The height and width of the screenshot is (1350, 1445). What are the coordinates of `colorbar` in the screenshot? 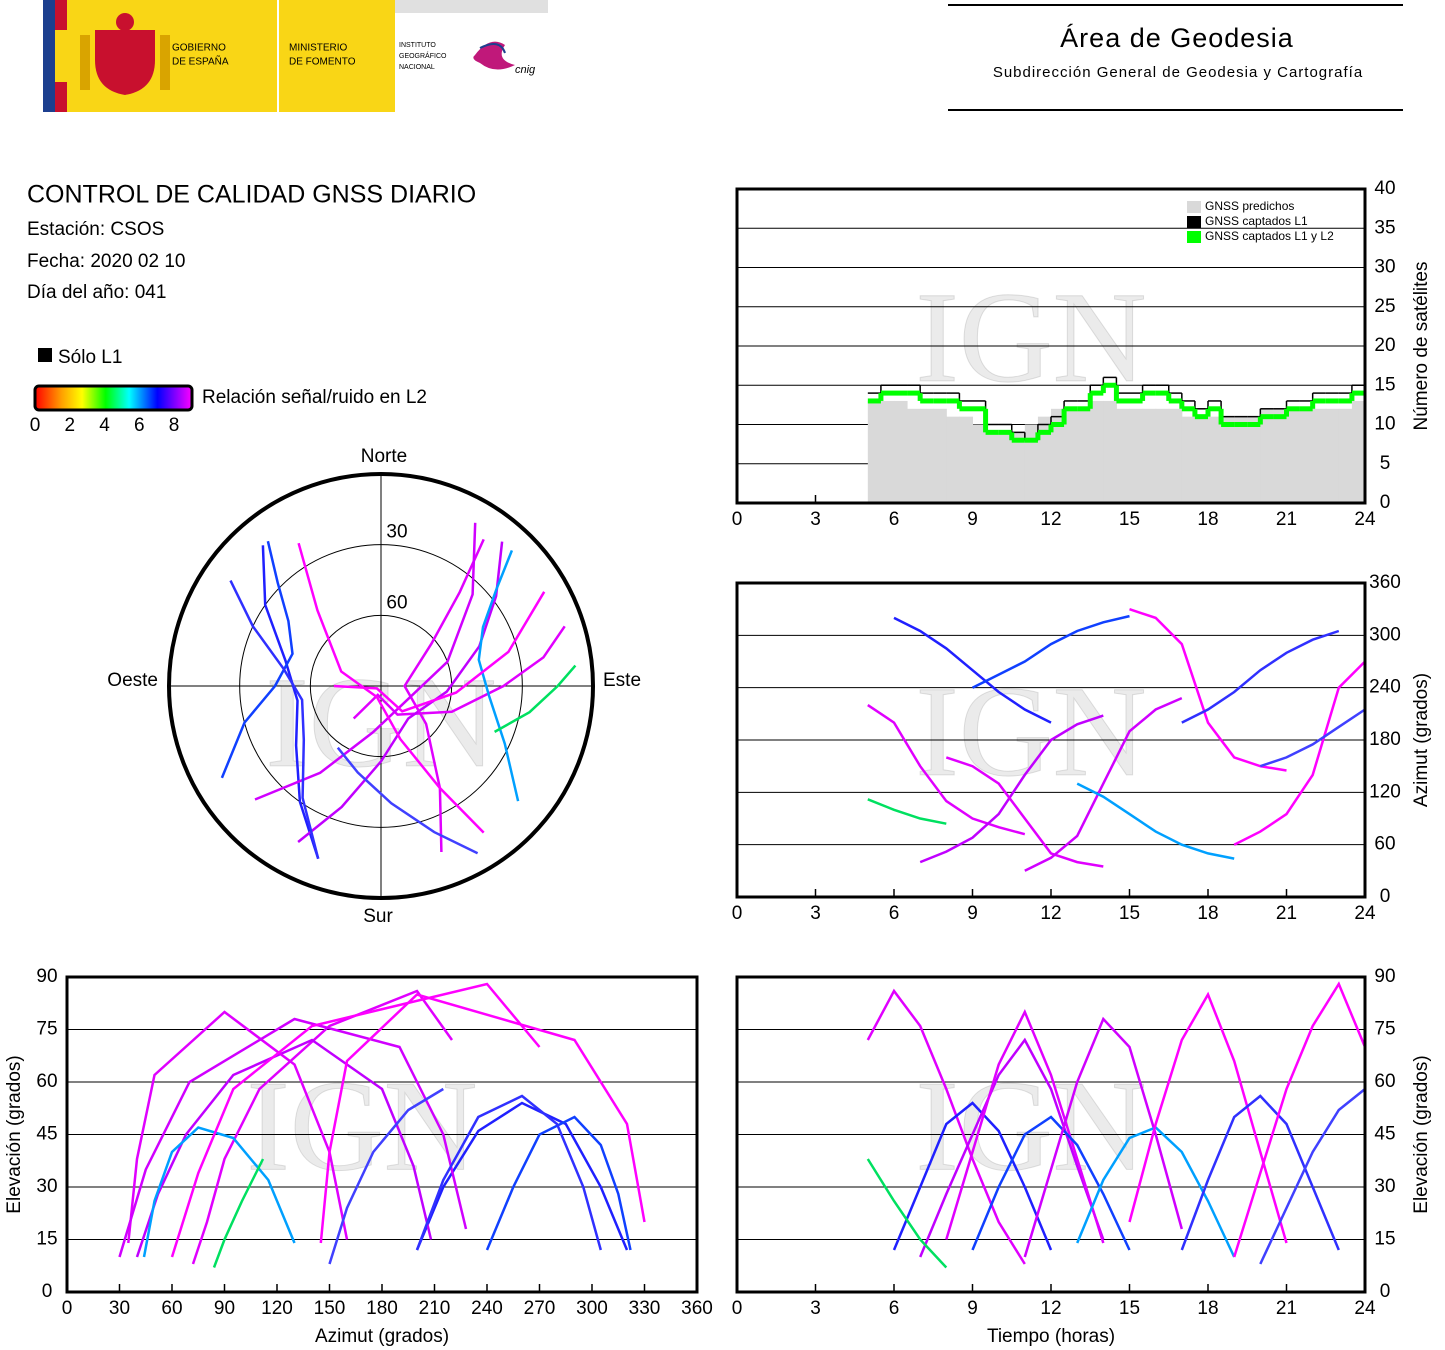 It's located at (113, 398).